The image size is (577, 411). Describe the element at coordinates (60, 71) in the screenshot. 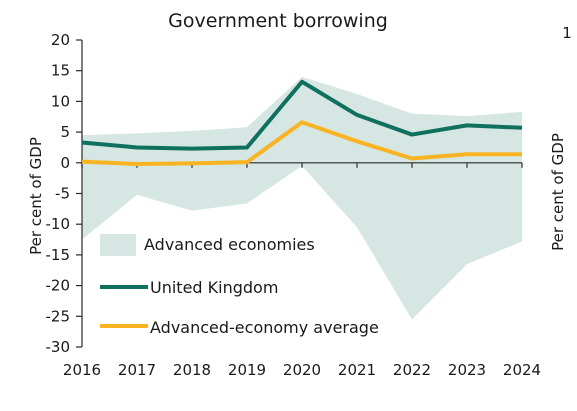

I see `y-tick-label: 15` at that location.